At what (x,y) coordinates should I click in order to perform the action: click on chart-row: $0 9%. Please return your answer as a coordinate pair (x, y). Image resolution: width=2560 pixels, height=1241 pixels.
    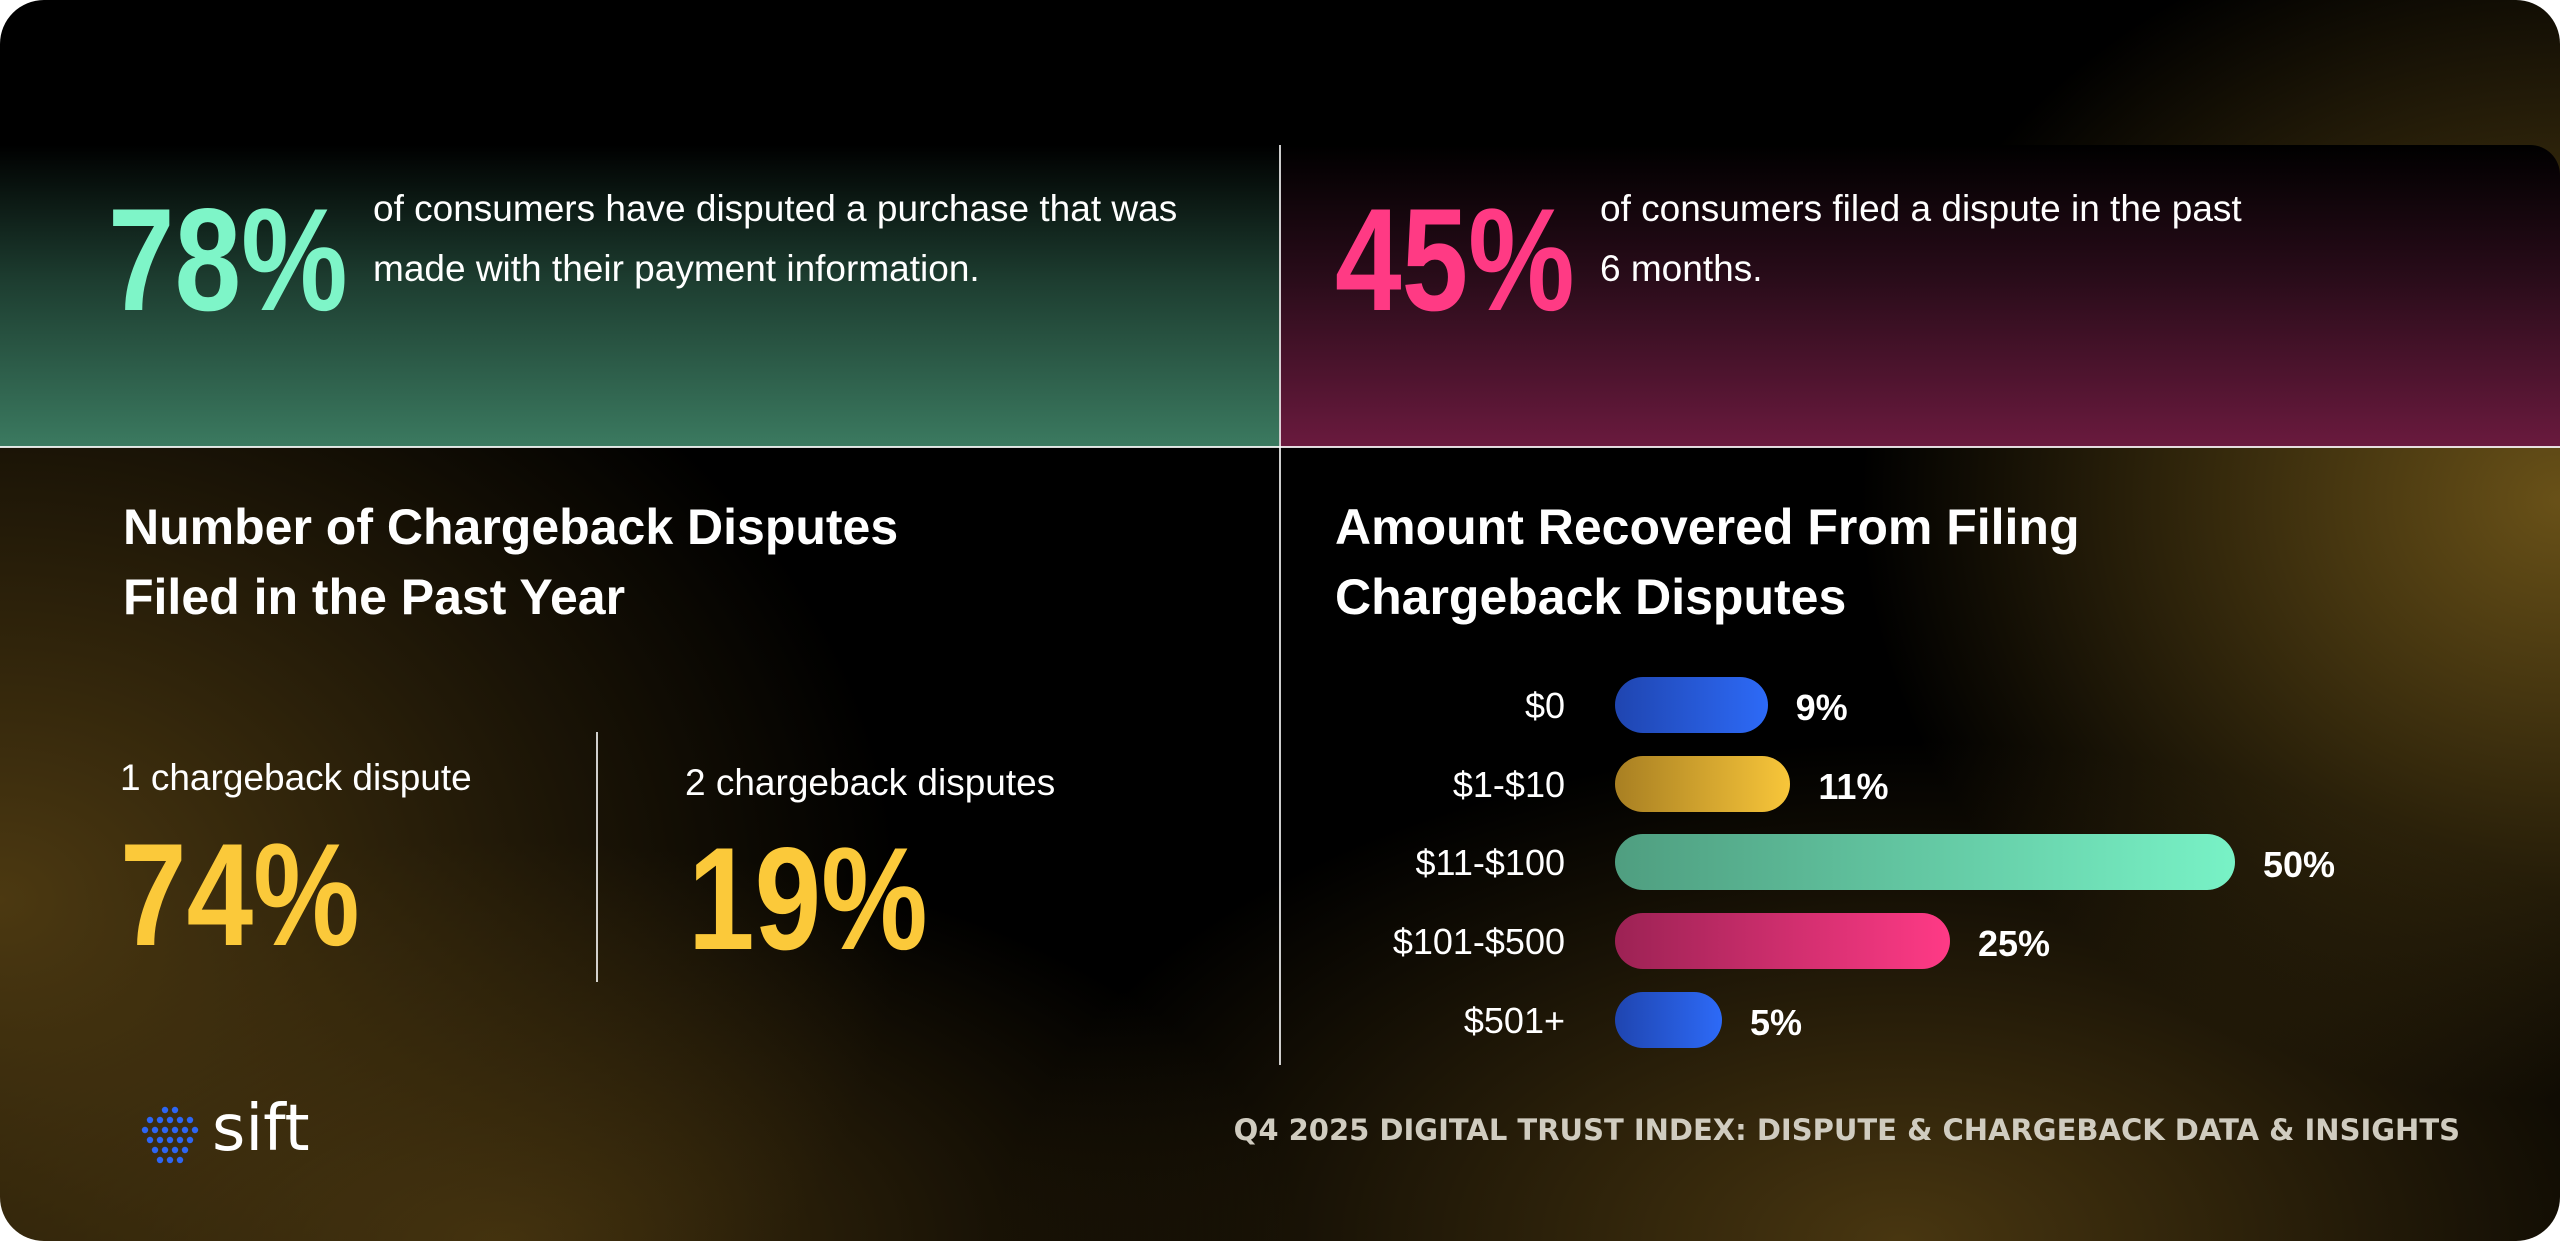
    Looking at the image, I should click on (1800, 705).